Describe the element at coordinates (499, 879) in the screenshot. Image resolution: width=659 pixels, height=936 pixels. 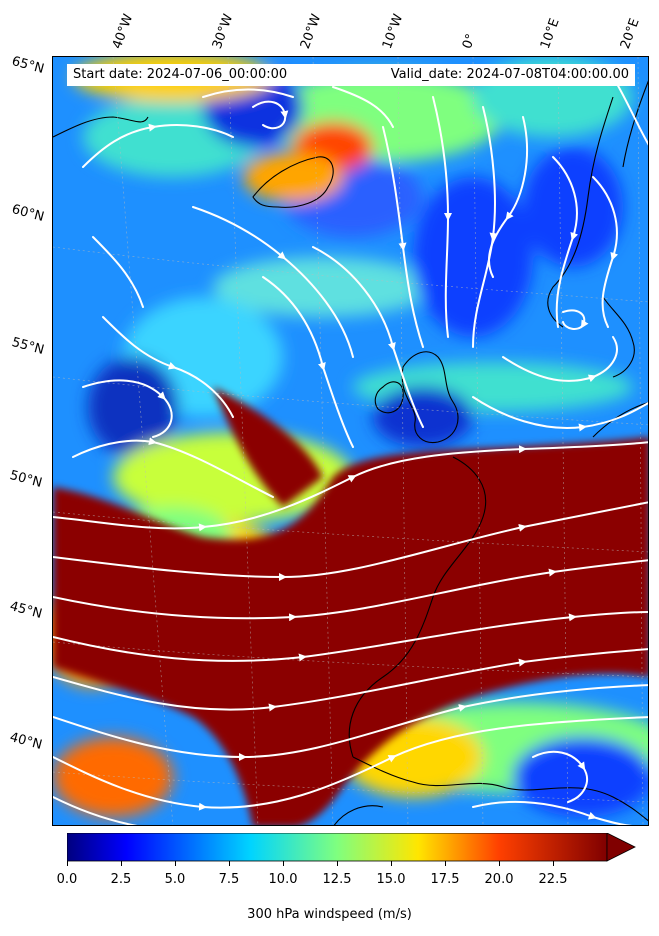
I see `colorbar-tick-label: 20.0` at that location.